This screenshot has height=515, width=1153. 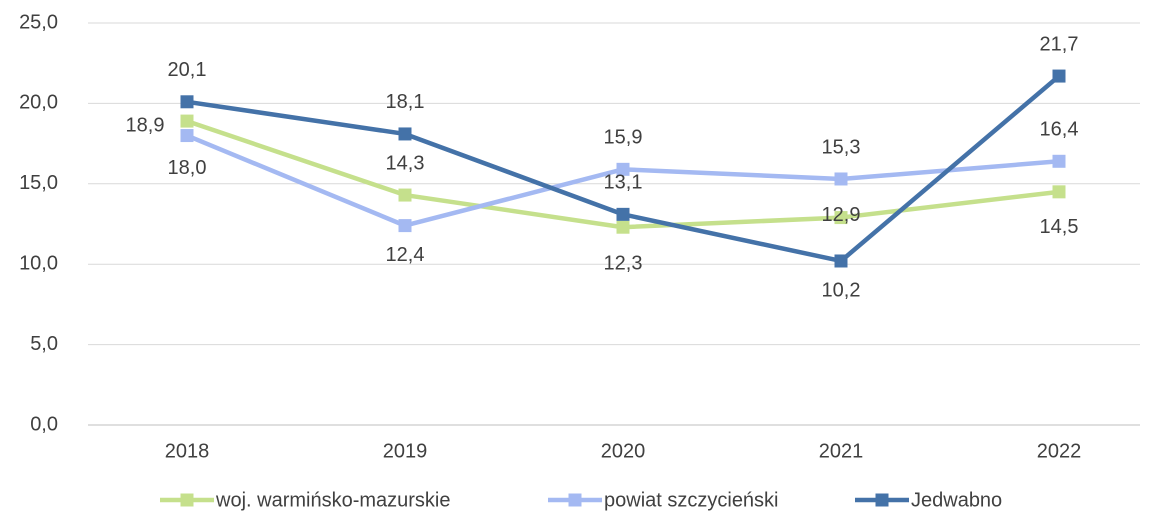 I want to click on data-label: 20,1, so click(x=187, y=70).